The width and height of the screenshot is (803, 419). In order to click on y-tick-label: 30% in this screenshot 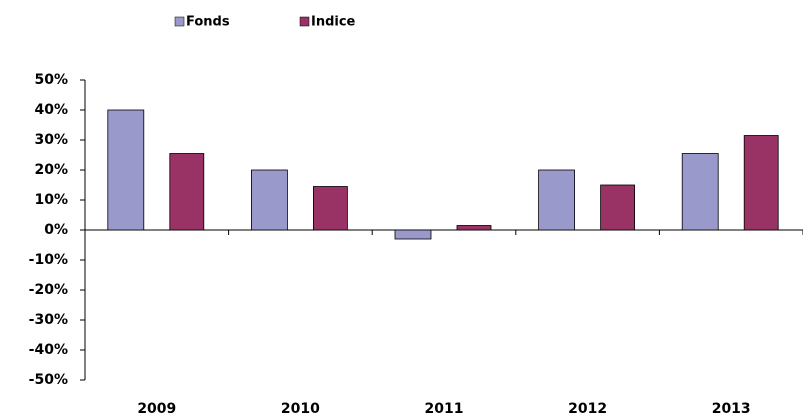, I will do `click(51, 140)`.